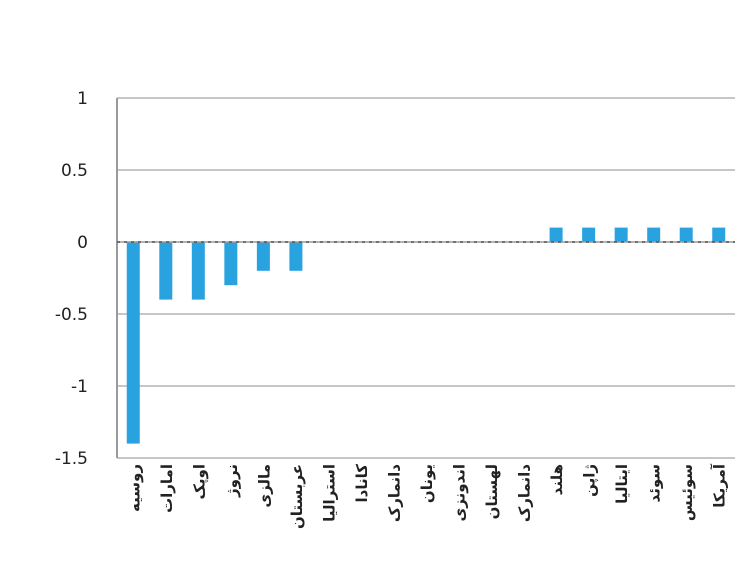  I want to click on x-tick-label: عربستان, so click(297, 496).